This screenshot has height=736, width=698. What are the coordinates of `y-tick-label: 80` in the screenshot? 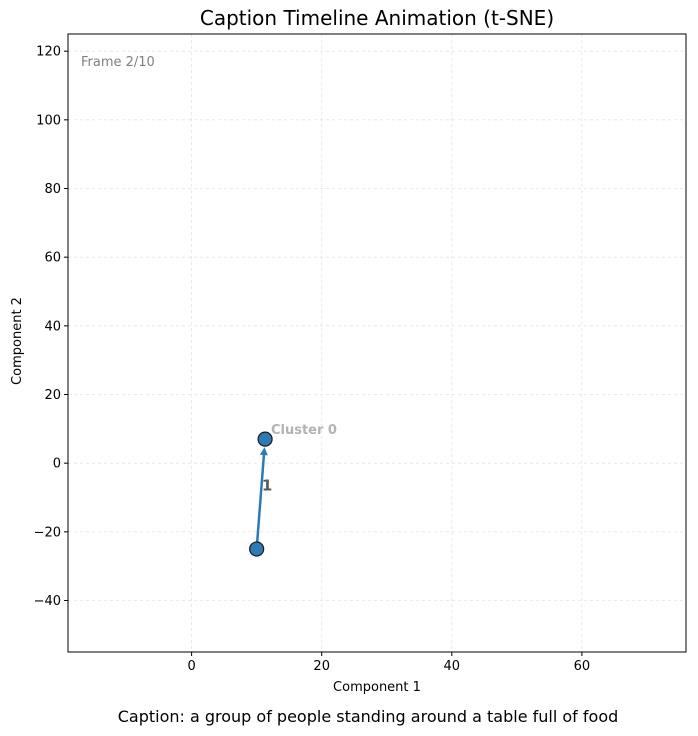 It's located at (52, 189).